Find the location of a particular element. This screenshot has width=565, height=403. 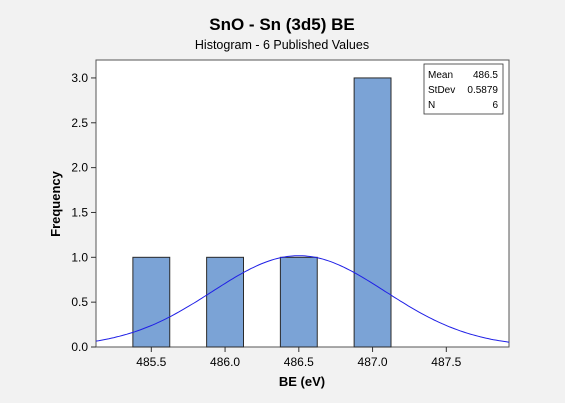

chart-subtitle: Histogram - 6 Published Values is located at coordinates (282, 45).